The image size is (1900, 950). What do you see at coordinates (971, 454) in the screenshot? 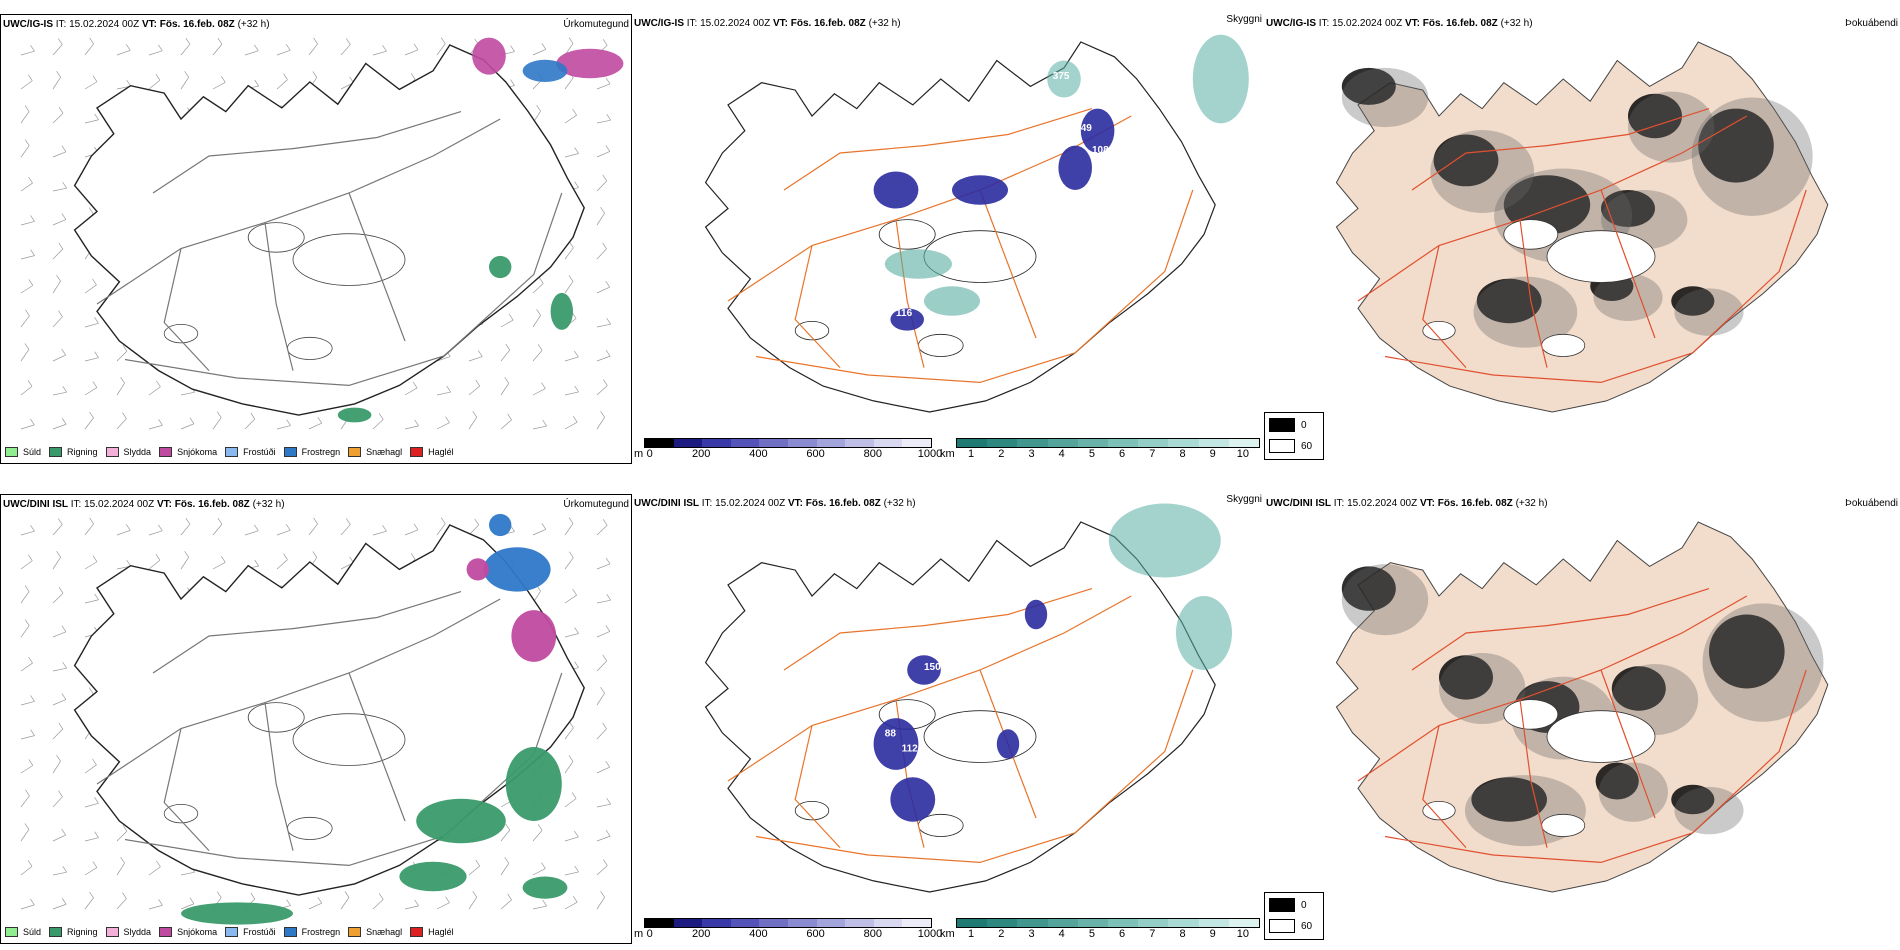
I see `colorbar-tick-label: 1` at bounding box center [971, 454].